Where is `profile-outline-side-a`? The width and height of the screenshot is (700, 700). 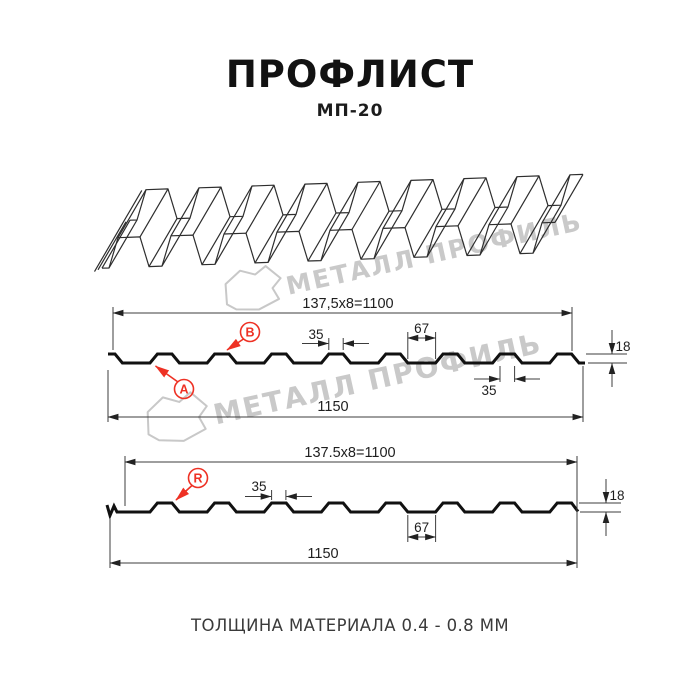 profile-outline-side-a is located at coordinates (346, 358).